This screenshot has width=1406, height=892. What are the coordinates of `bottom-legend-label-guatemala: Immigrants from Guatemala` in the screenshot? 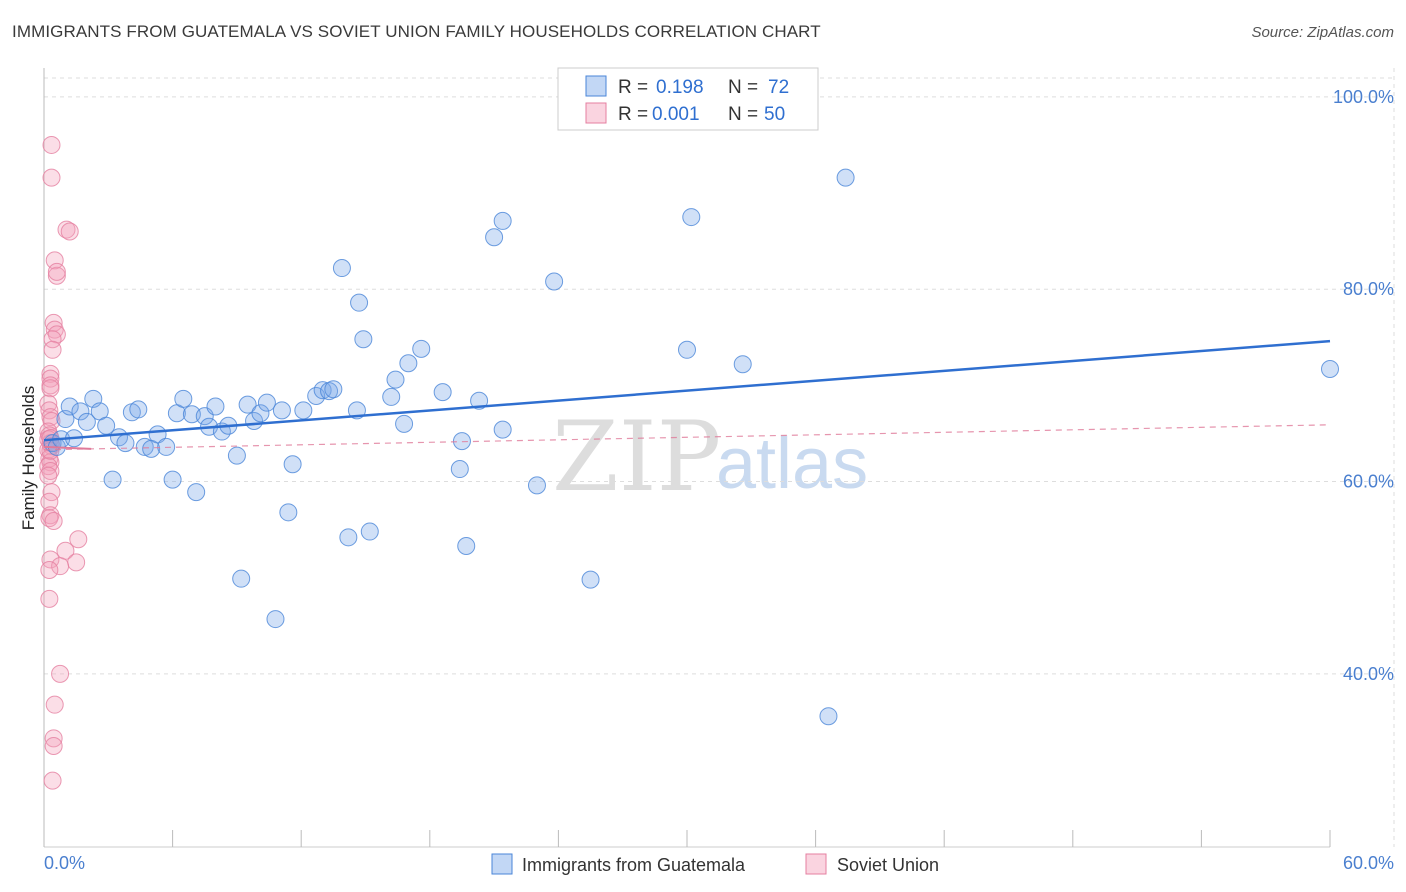 It's located at (634, 865).